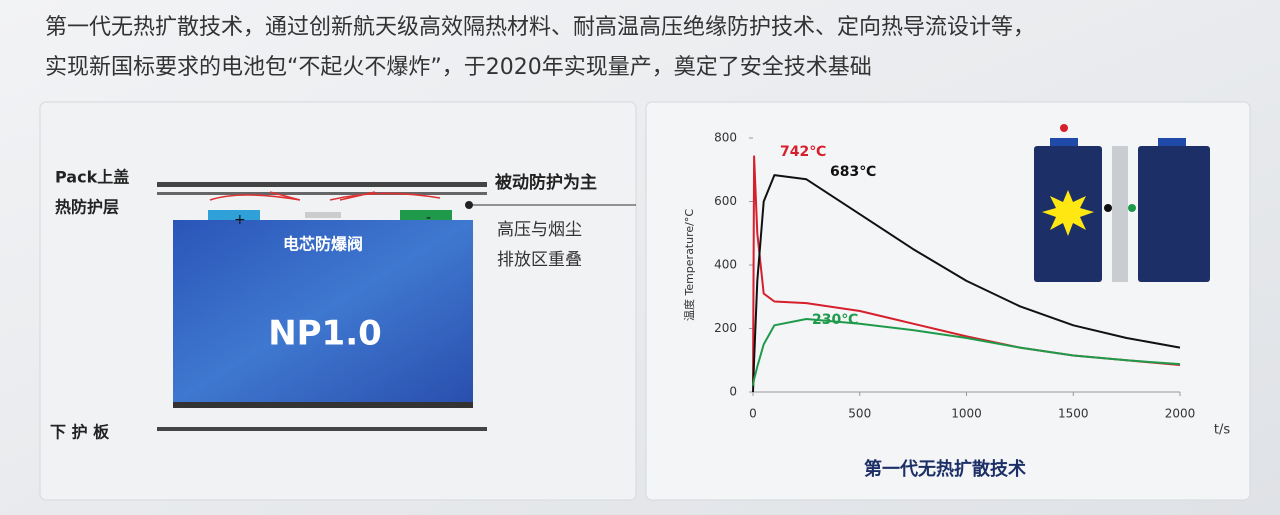  I want to click on battery, so click(1174, 214).